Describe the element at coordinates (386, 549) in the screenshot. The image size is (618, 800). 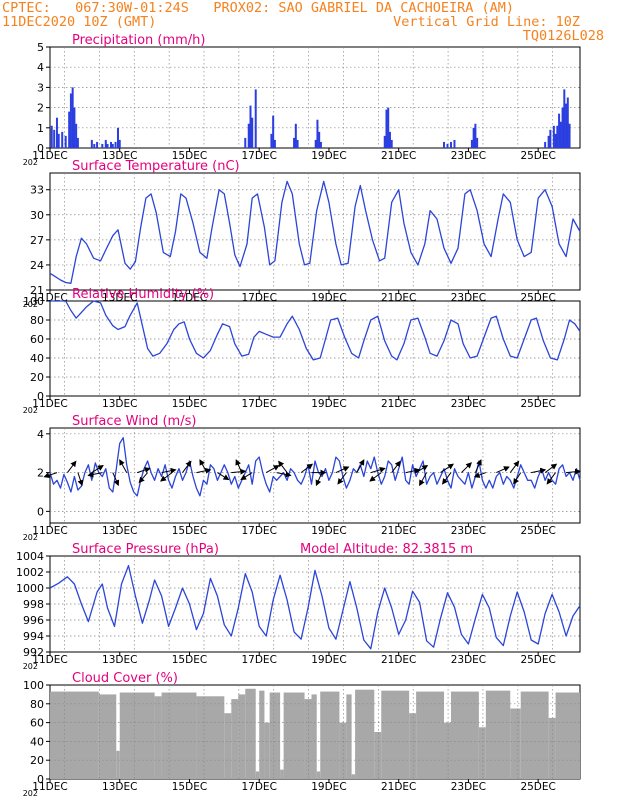
I see `panel-title-right: Model Altitude: 82.3815 m` at that location.